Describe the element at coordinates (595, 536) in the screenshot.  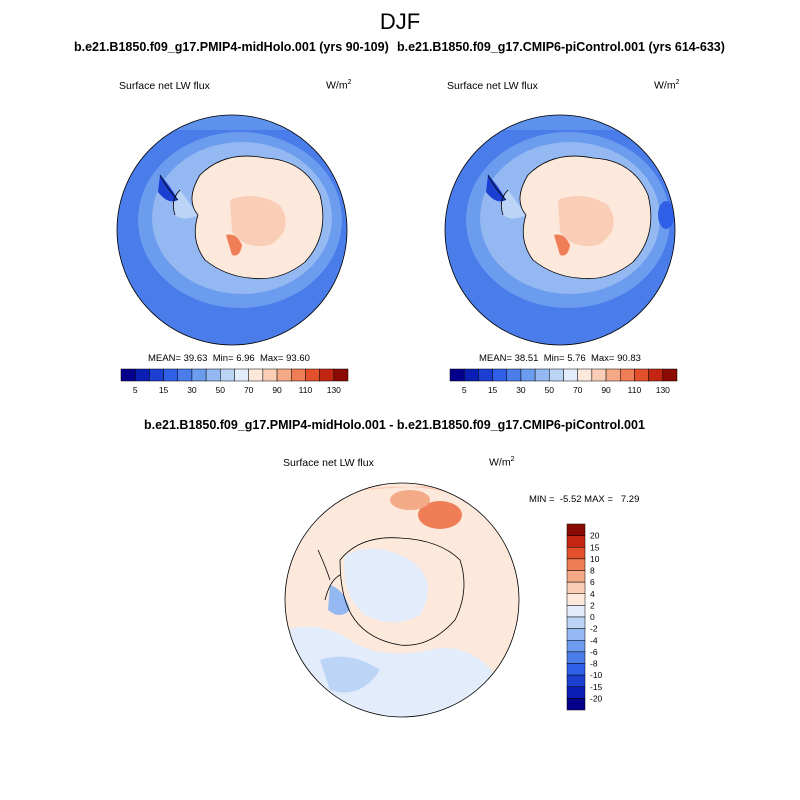
I see `colorbar-tick-label: 20` at that location.